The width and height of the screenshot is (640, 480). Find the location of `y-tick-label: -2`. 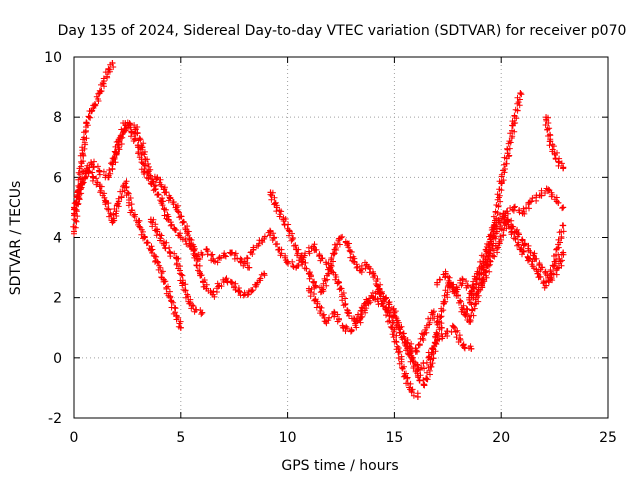

y-tick-label: -2 is located at coordinates (55, 419).